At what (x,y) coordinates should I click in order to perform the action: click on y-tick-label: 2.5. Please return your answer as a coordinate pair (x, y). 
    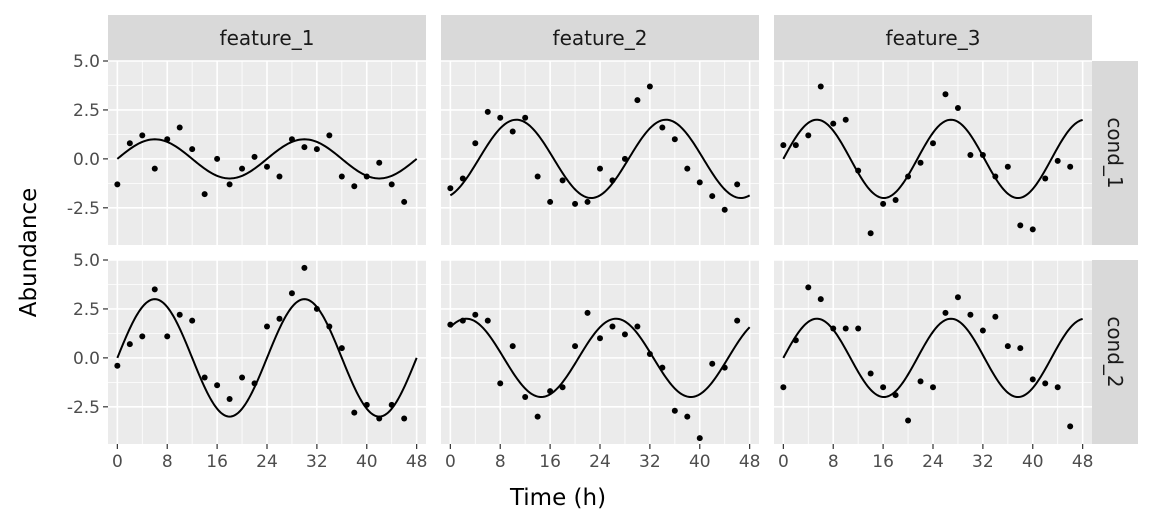
    Looking at the image, I should click on (86, 111).